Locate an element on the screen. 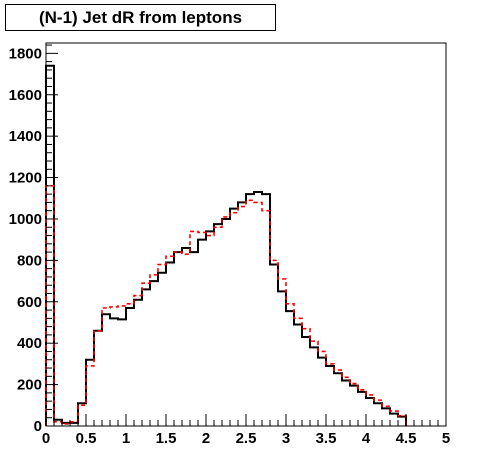 The width and height of the screenshot is (496, 472). y-tick-label: 200 is located at coordinates (29, 385).